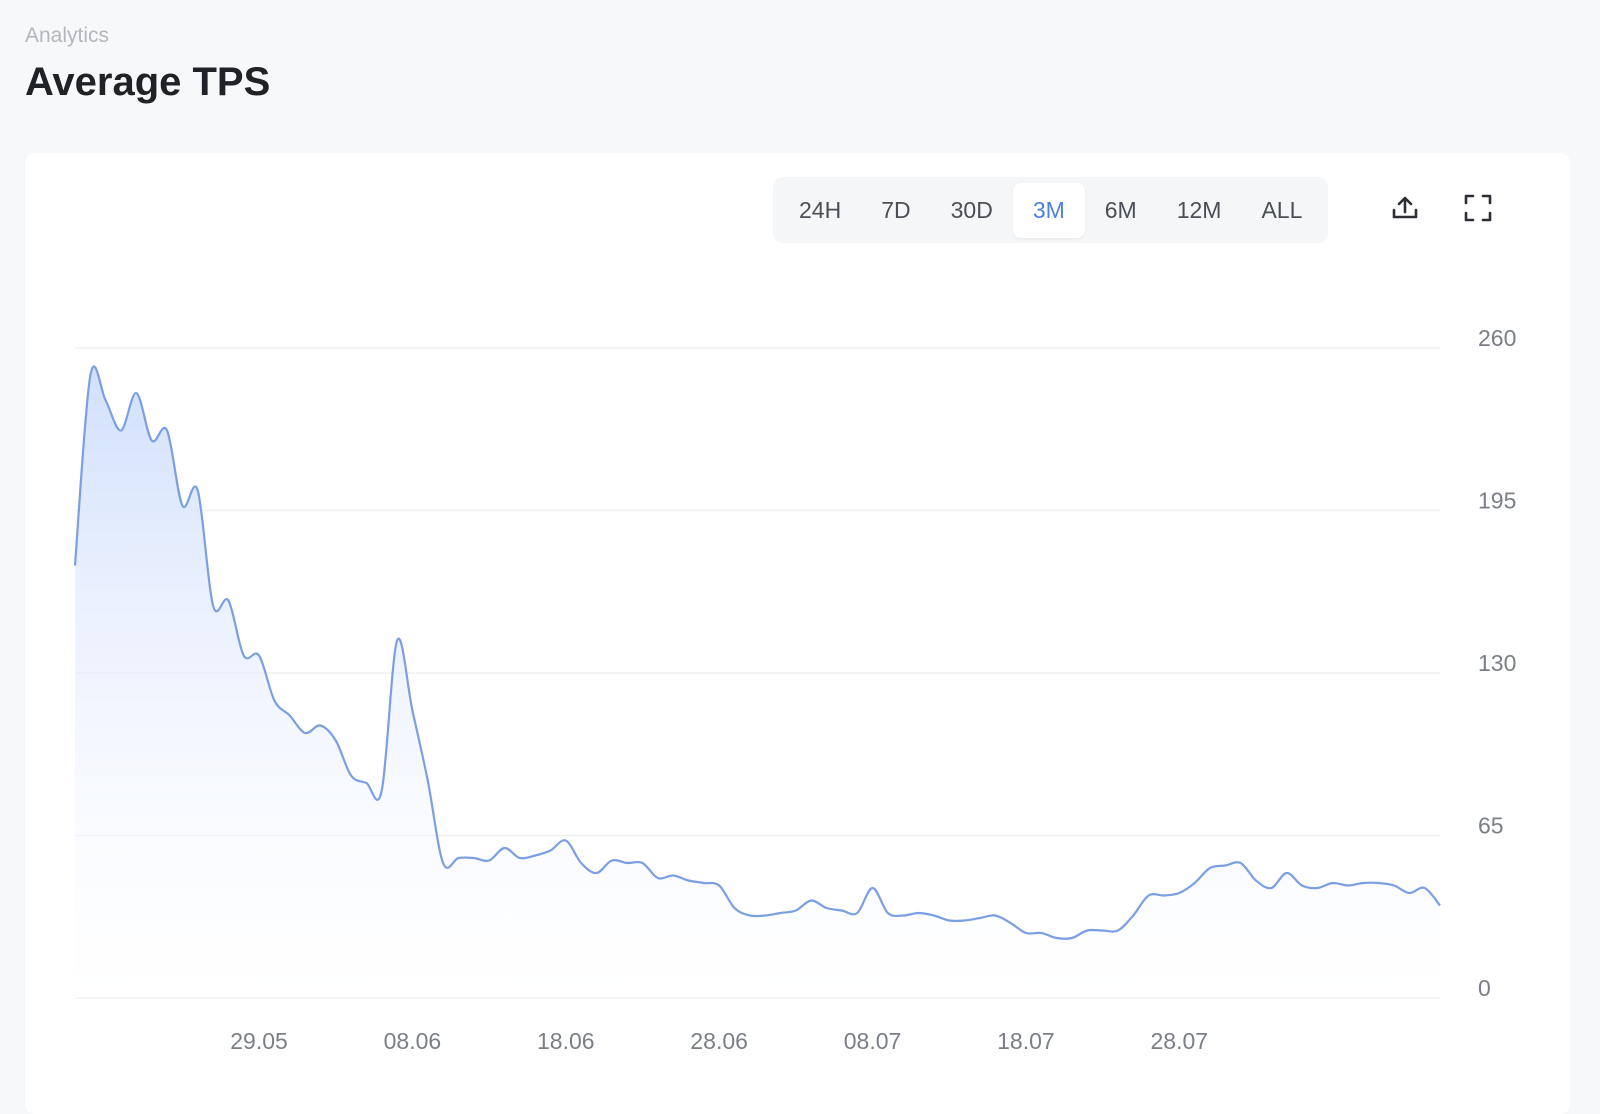 The image size is (1600, 1114). Describe the element at coordinates (873, 1041) in the screenshot. I see `x-tick-label: 08.07` at that location.